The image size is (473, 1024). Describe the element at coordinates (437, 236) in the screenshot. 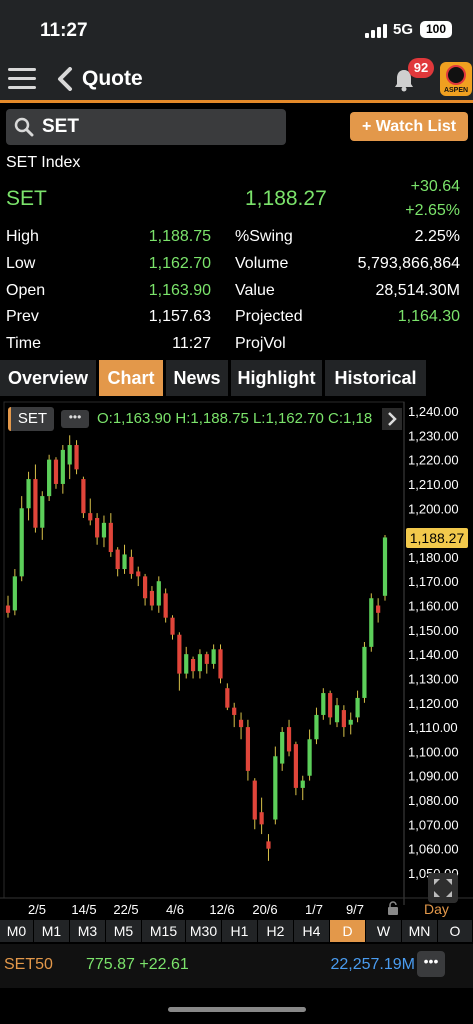

I see `stat-value: 2.25%` at that location.